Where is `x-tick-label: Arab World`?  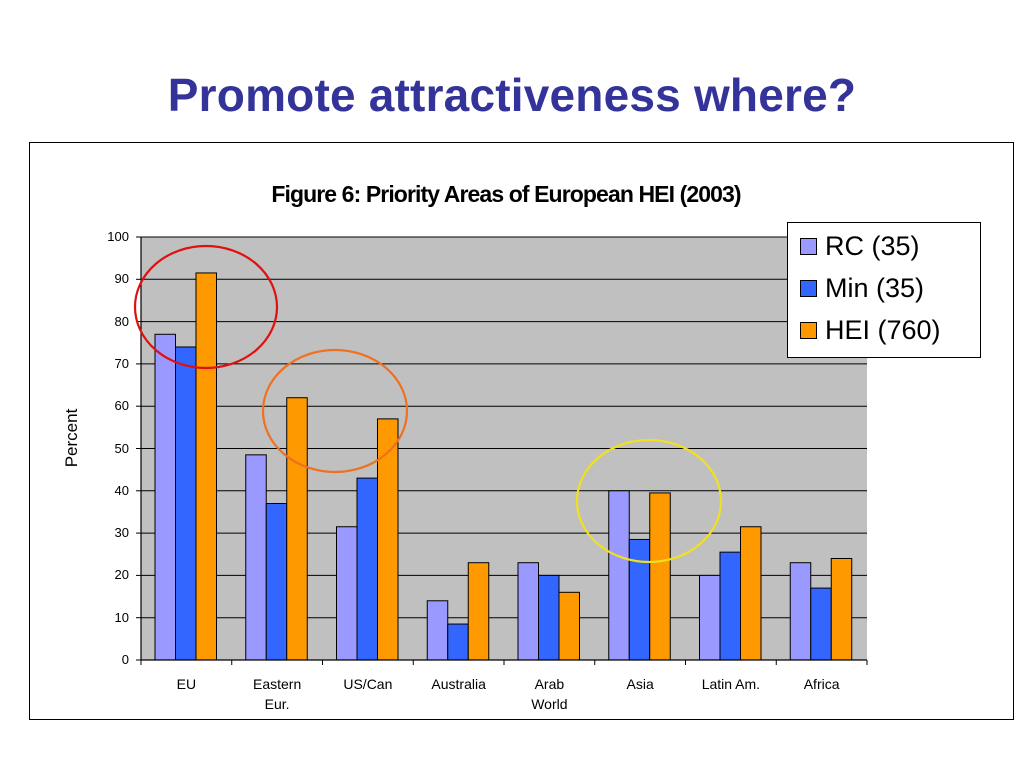
x-tick-label: Arab World is located at coordinates (549, 694).